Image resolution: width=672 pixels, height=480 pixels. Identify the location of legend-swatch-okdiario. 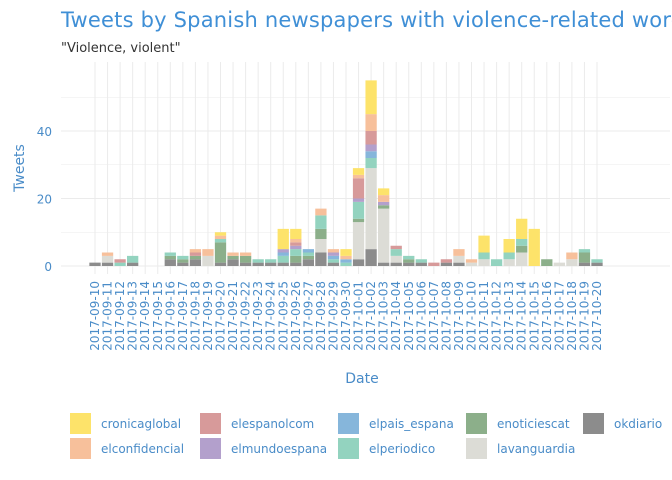
(593, 423).